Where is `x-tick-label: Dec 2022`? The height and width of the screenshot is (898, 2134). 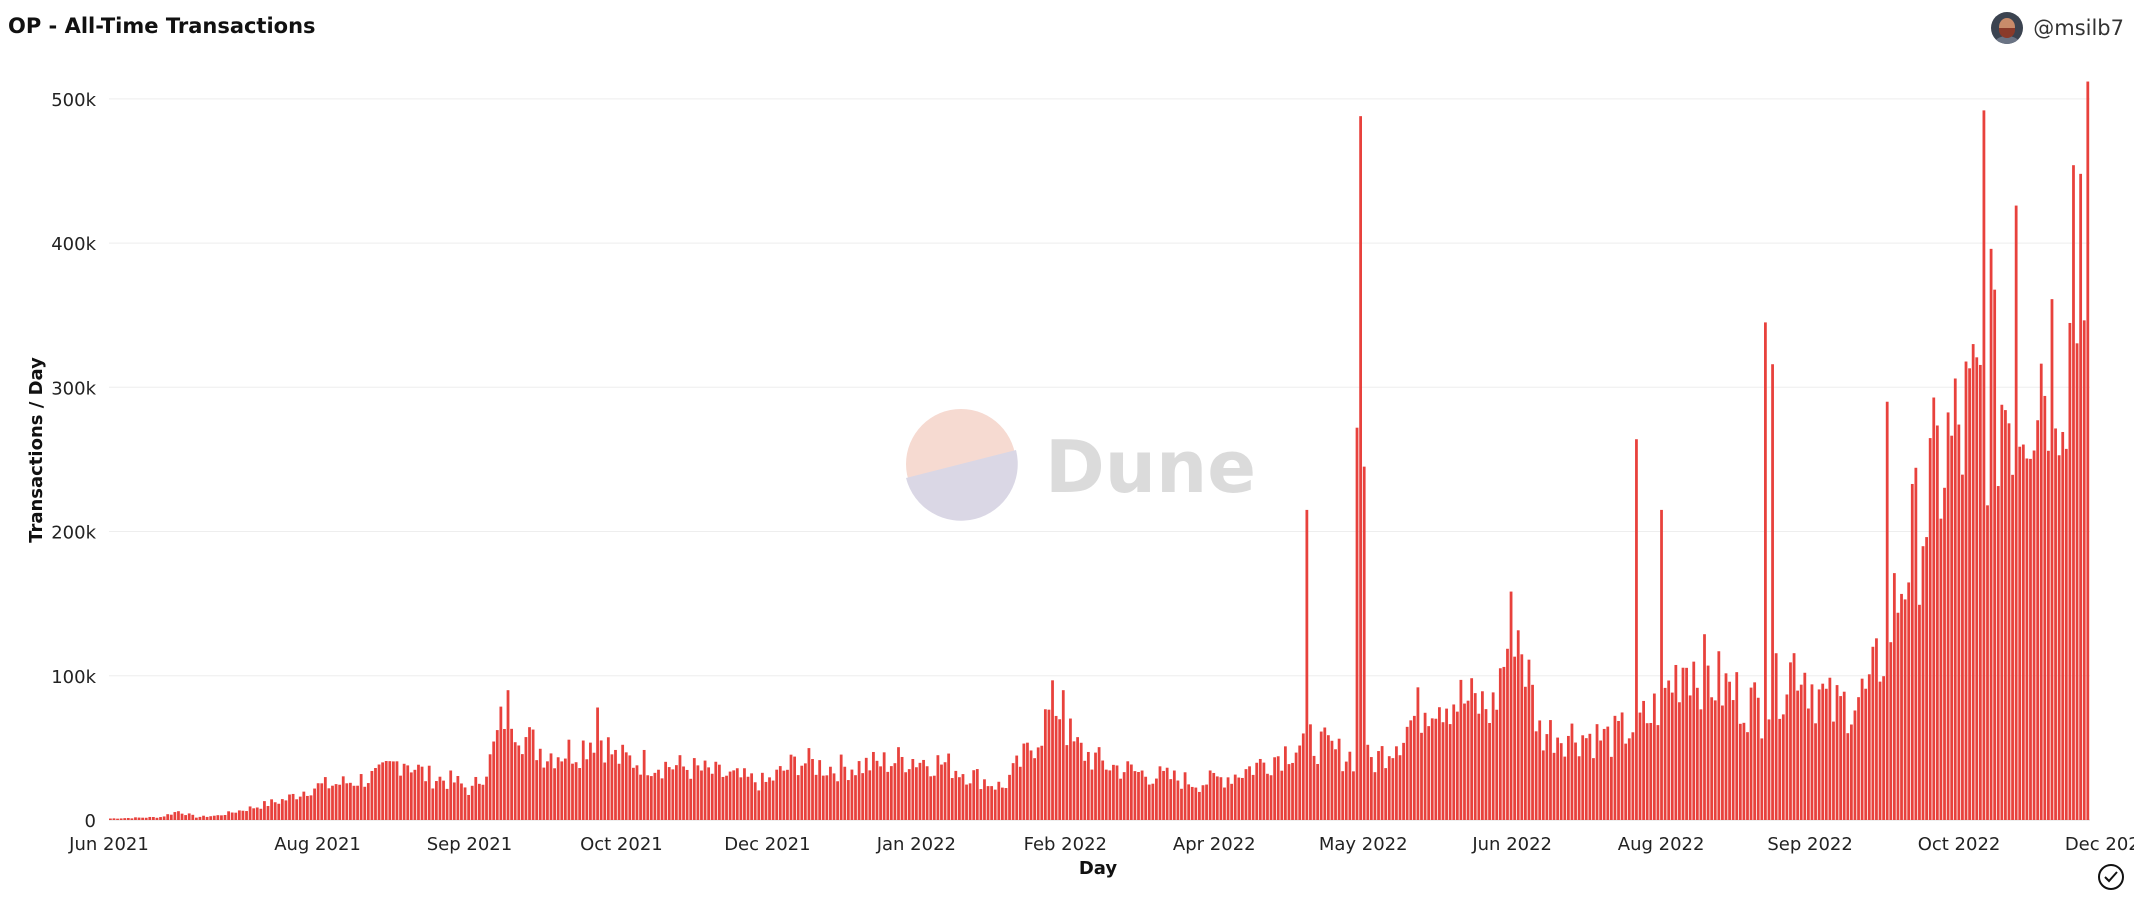 x-tick-label: Dec 2022 is located at coordinates (2099, 844).